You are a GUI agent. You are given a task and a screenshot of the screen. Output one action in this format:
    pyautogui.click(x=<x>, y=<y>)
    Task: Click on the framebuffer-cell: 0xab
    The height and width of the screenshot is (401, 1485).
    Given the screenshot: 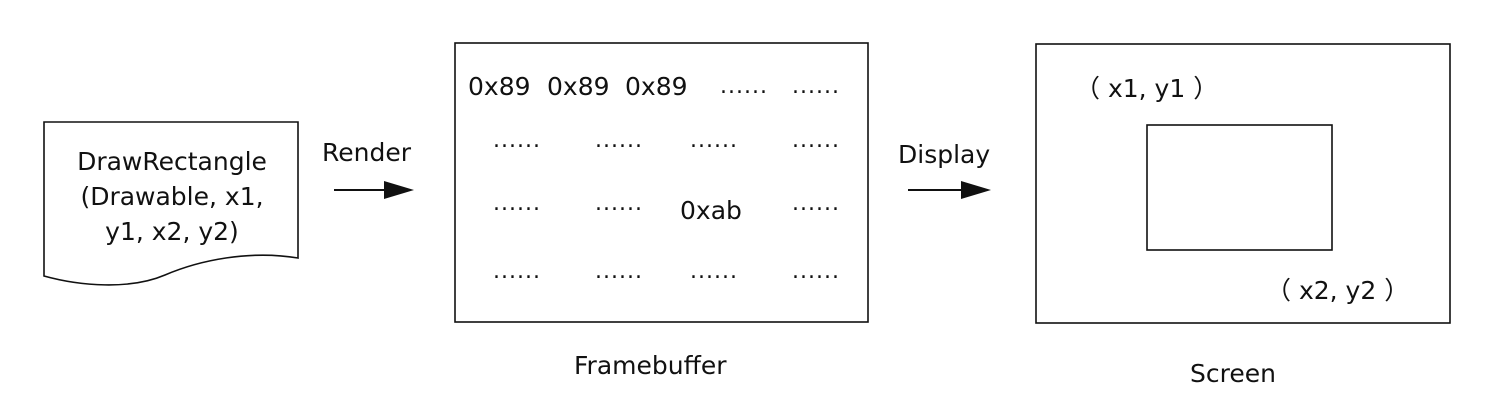 What is the action you would take?
    pyautogui.click(x=711, y=210)
    